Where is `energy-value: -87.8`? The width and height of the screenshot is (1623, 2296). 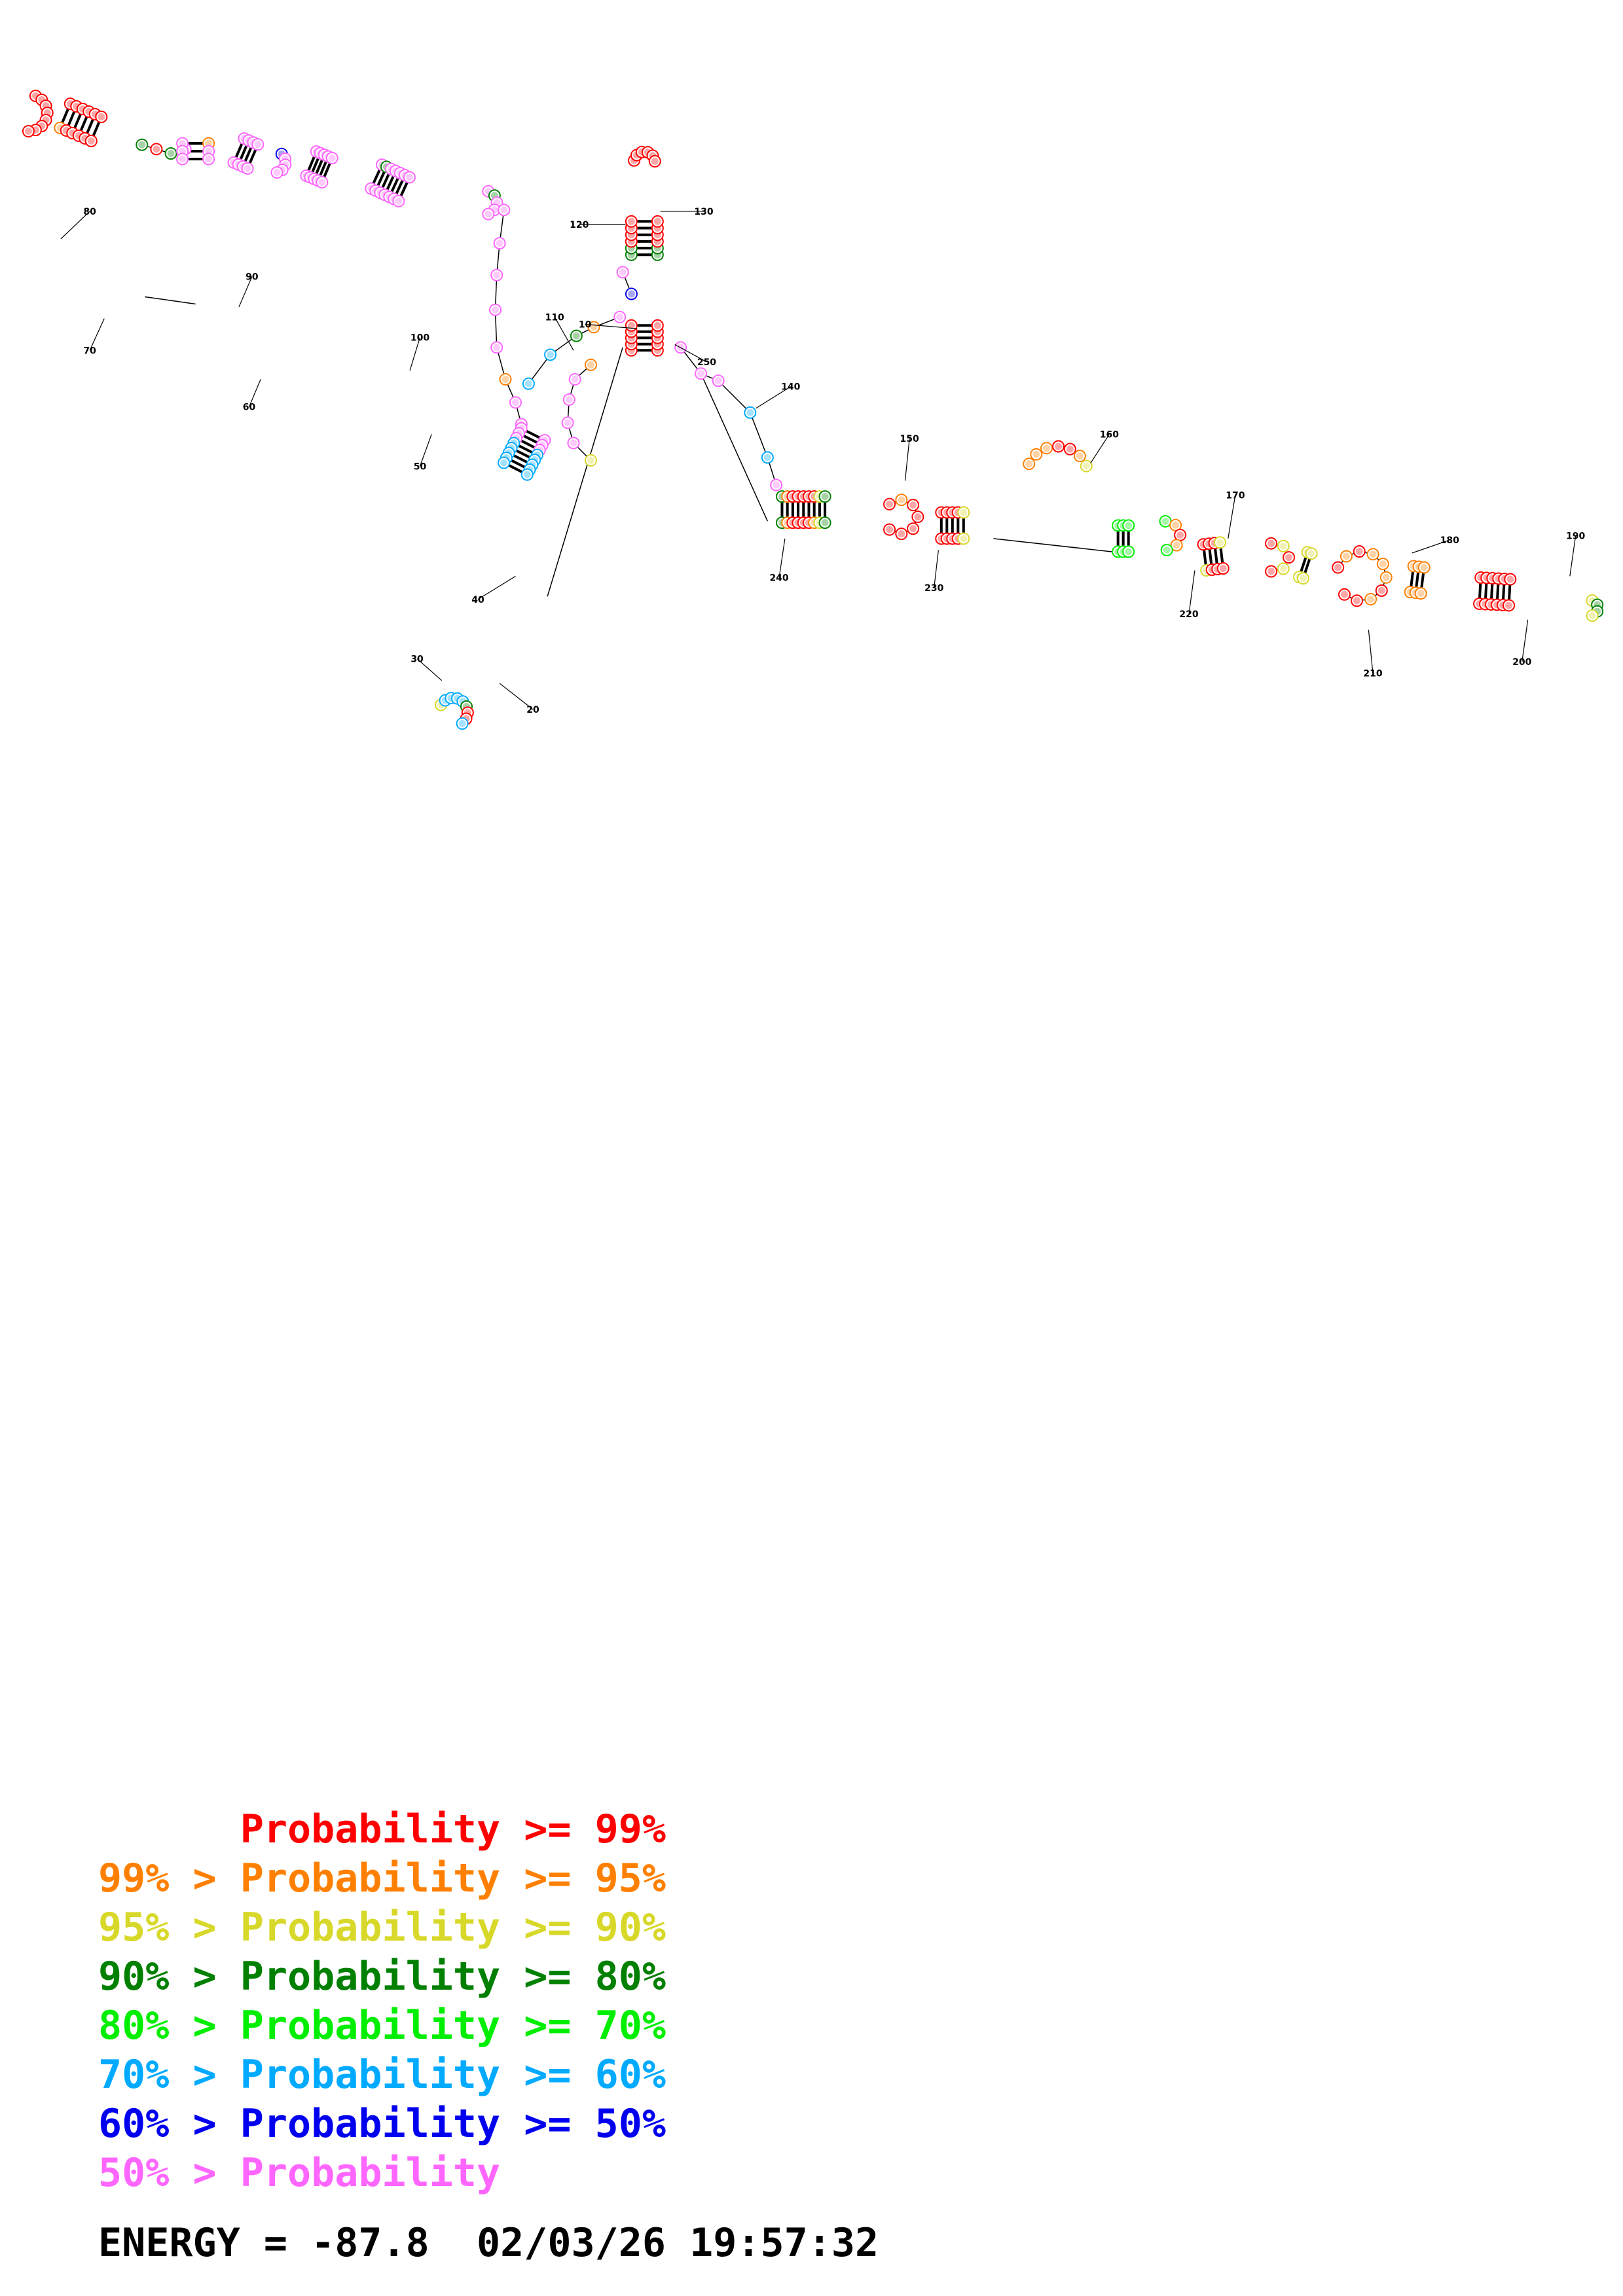
energy-value: -87.8 is located at coordinates (370, 2243).